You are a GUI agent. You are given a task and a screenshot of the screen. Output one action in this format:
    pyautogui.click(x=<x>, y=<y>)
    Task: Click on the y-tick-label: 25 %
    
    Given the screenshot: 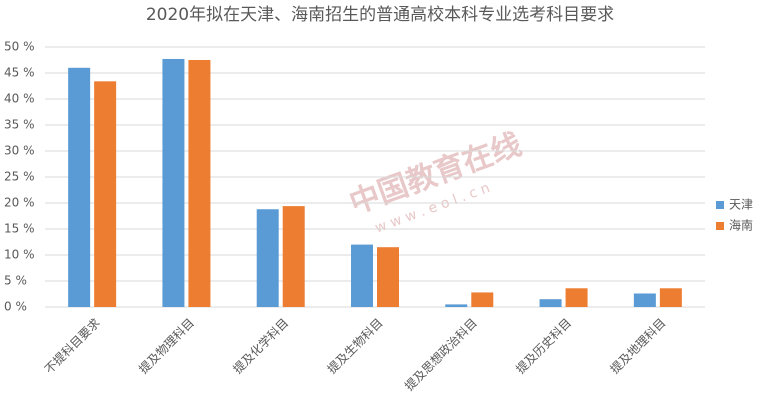 What is the action you would take?
    pyautogui.click(x=19, y=177)
    